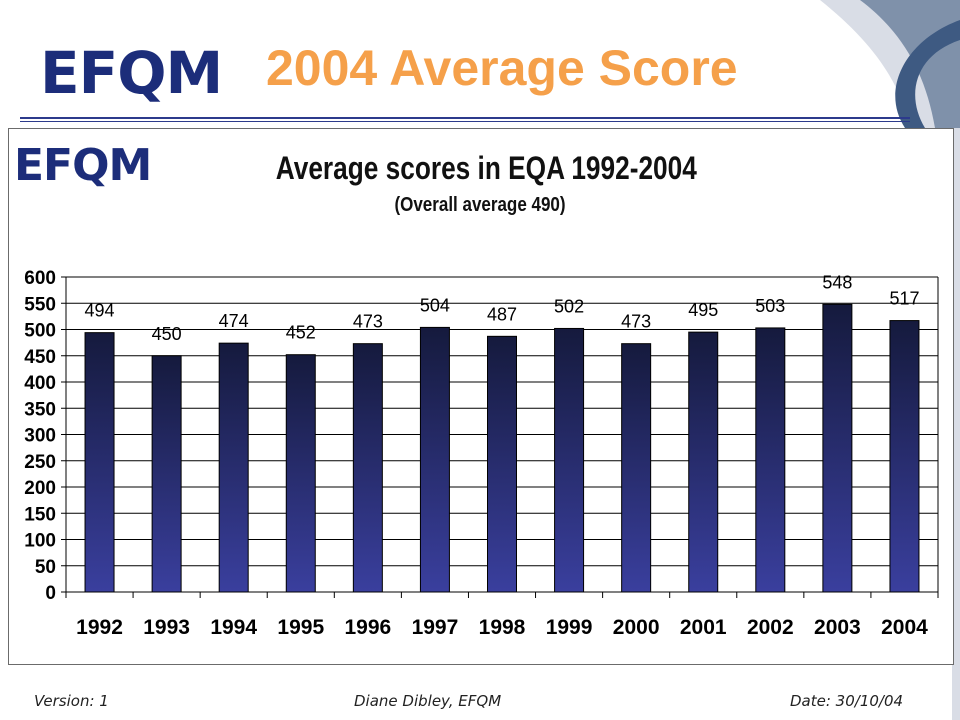 The width and height of the screenshot is (960, 720). I want to click on bar-value-label: 474, so click(234, 321).